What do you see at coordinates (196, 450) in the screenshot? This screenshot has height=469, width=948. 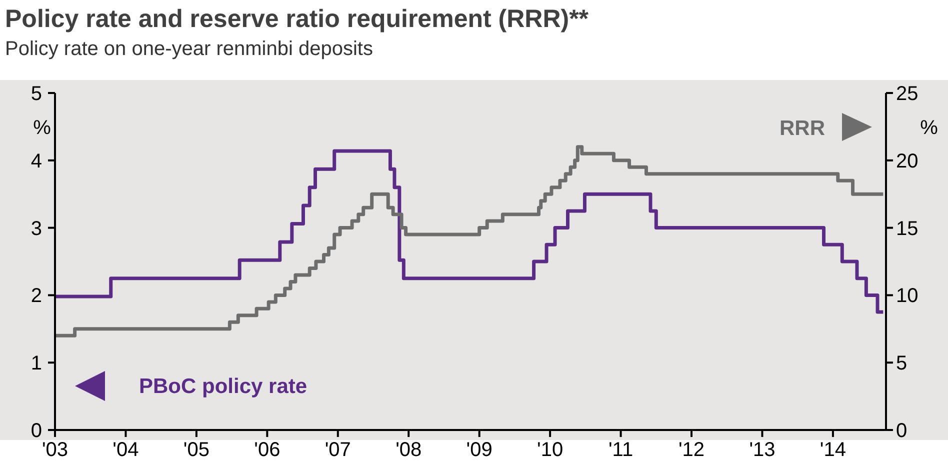 I see `x-tick-label: '05` at bounding box center [196, 450].